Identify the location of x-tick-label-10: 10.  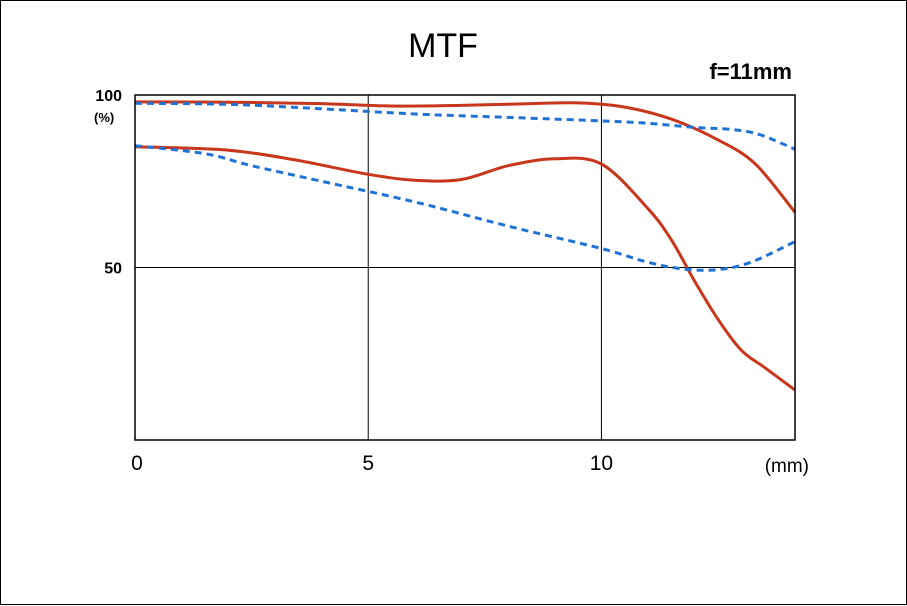
(601, 463).